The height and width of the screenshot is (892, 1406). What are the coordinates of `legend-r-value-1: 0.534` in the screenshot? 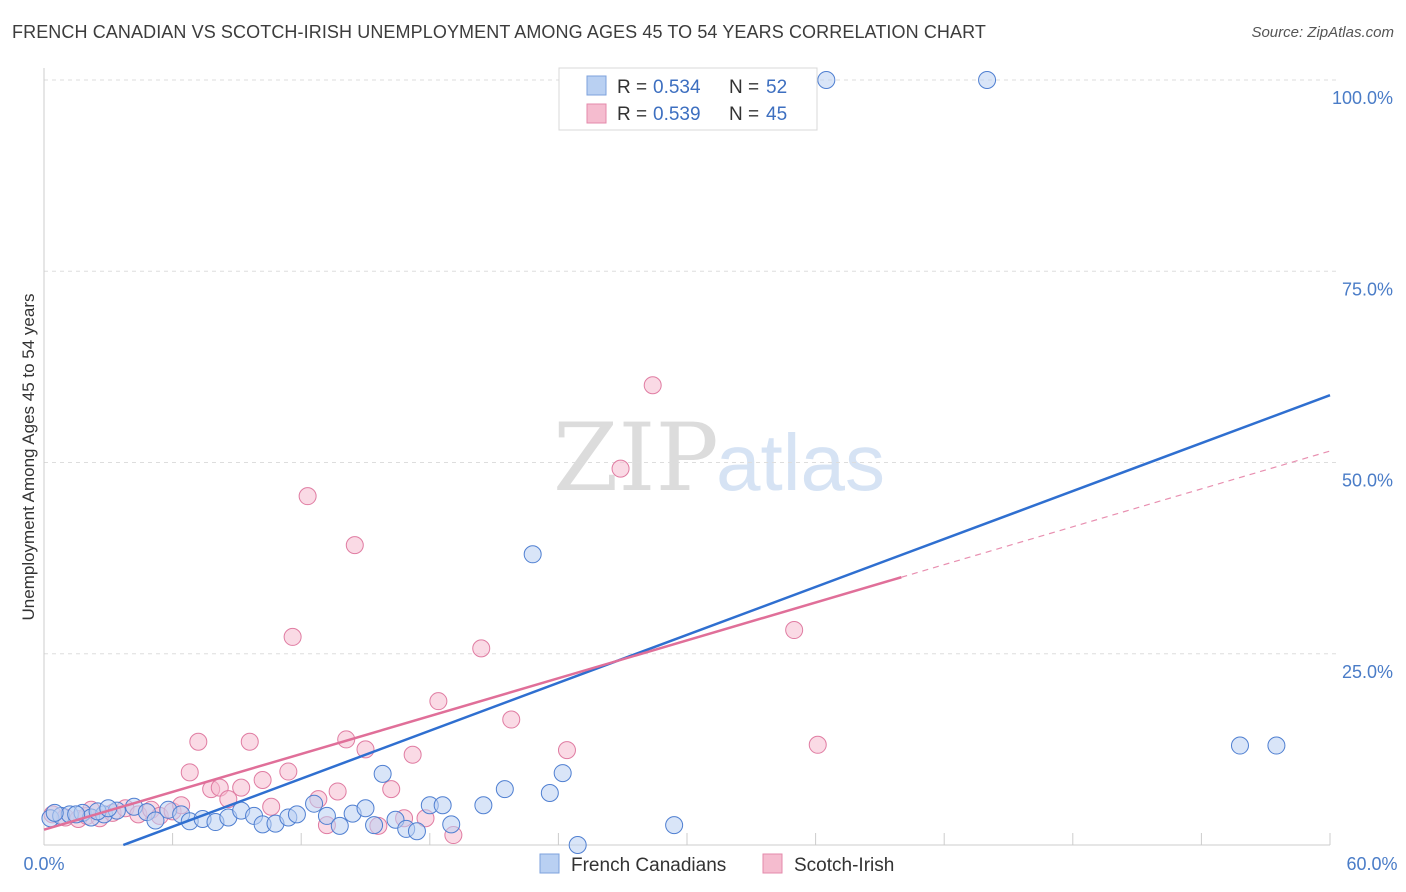 It's located at (677, 87).